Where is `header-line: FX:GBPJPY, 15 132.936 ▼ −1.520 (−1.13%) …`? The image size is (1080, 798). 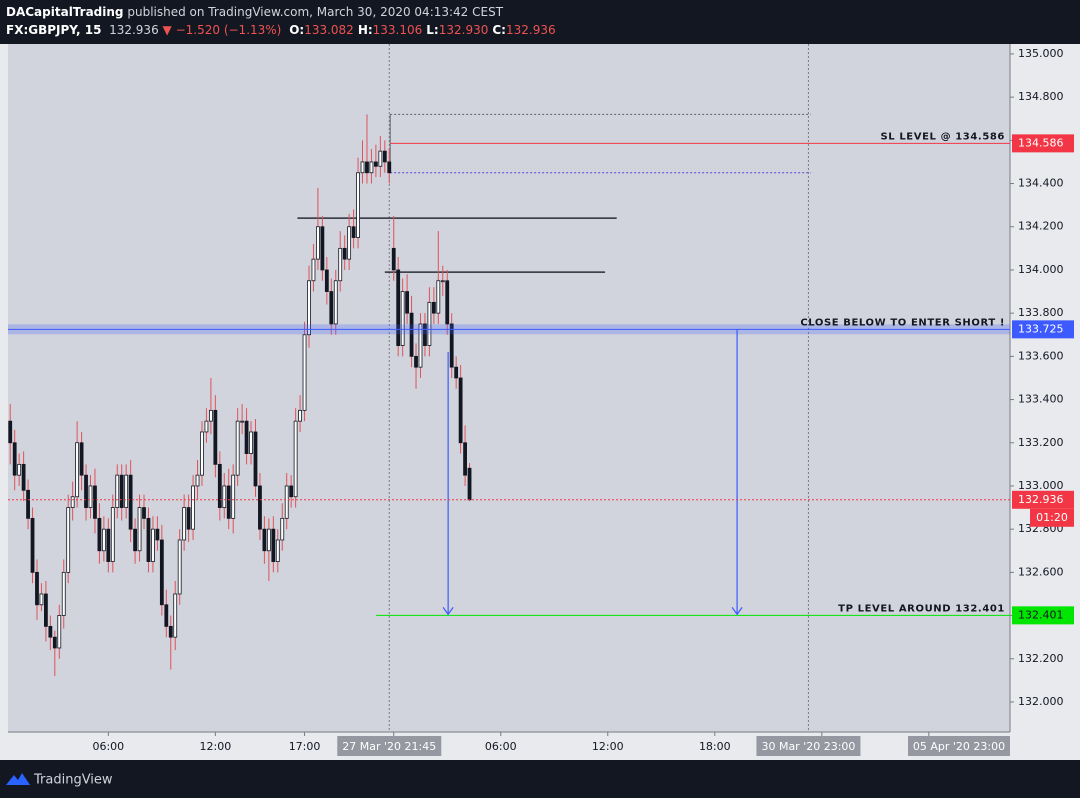 header-line: FX:GBPJPY, 15 132.936 ▼ −1.520 (−1.13%) … is located at coordinates (281, 30).